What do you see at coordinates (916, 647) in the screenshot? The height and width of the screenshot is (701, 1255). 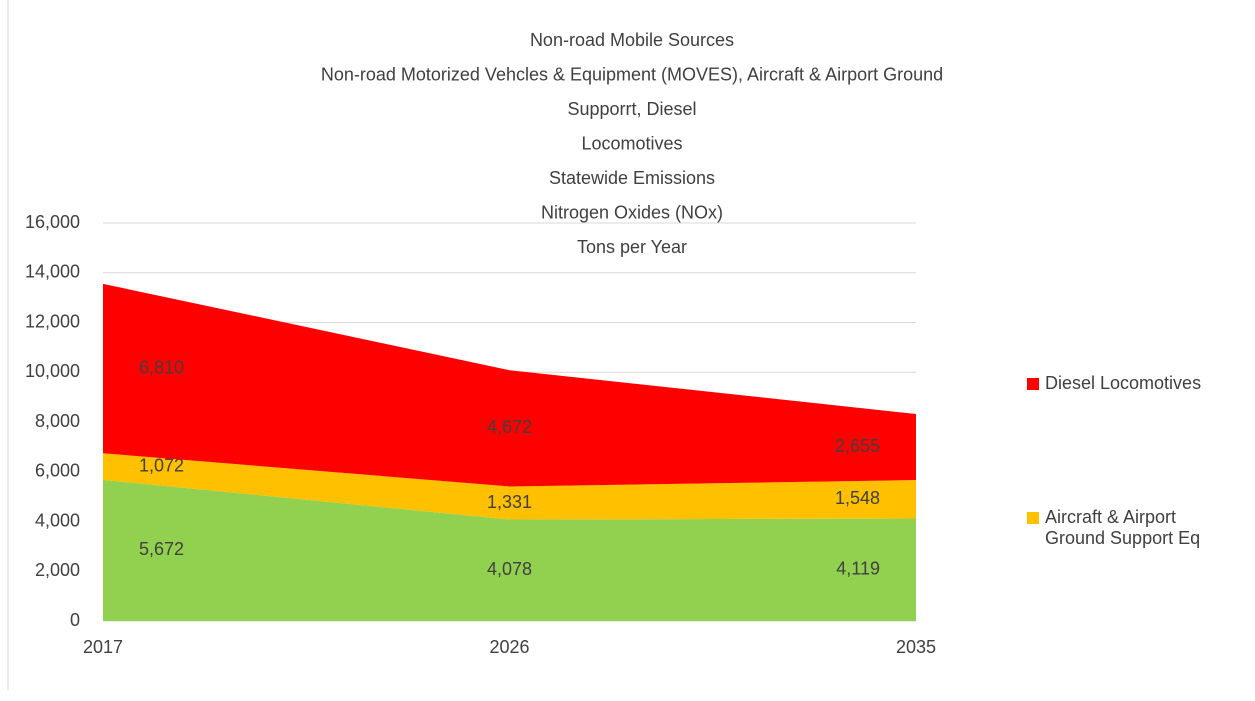 I see `x-tick-label: 2035` at bounding box center [916, 647].